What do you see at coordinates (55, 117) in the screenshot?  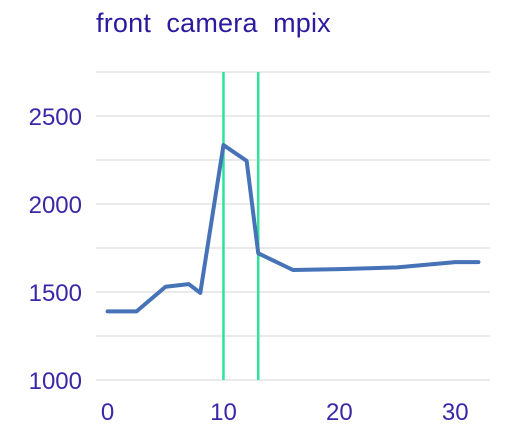 I see `y-tick-label: 2500` at bounding box center [55, 117].